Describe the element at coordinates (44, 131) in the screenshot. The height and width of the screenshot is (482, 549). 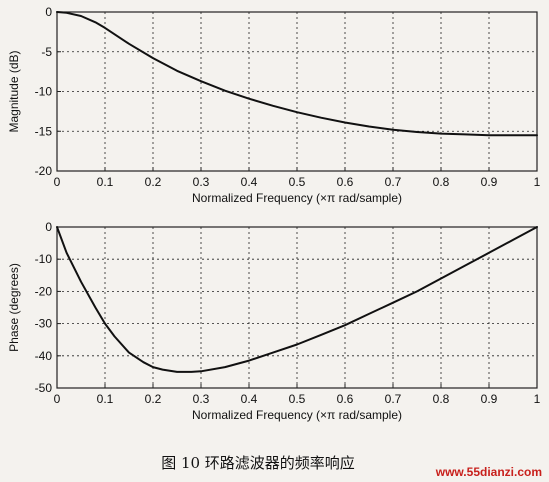
I see `y-tick-label: -15` at that location.